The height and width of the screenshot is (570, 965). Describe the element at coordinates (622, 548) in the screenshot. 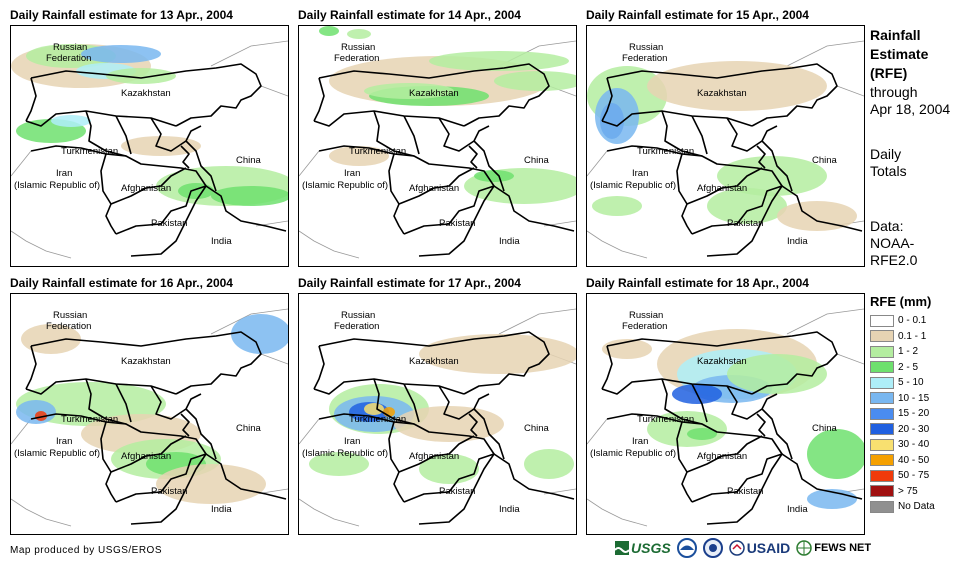

I see `usgs-wave-icon` at that location.